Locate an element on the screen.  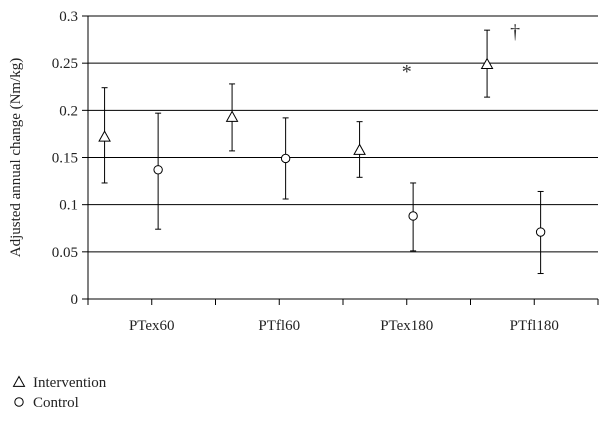
legend-marker-intervention is located at coordinates (19, 381).